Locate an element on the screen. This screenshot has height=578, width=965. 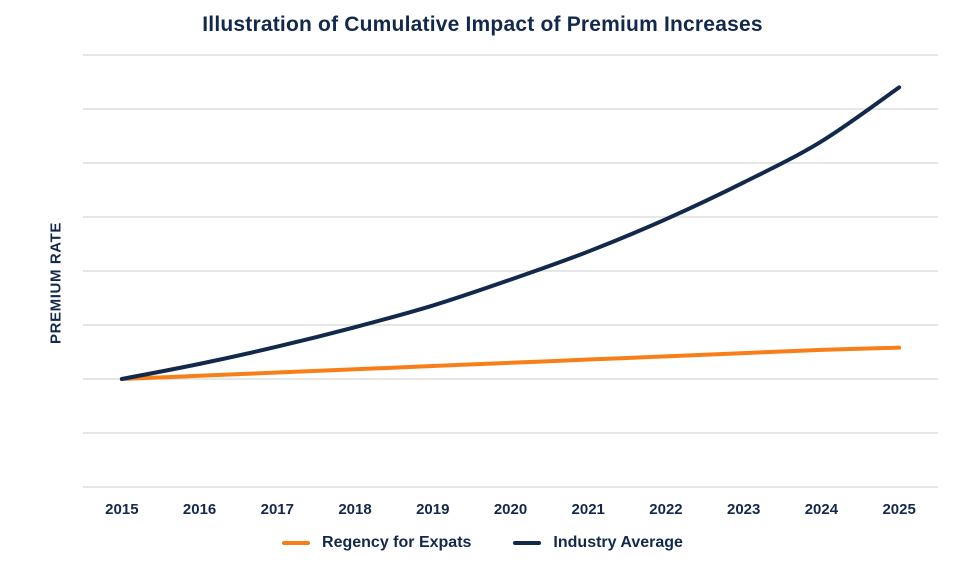
legend: Regency for Expats Industry Average is located at coordinates (482, 543).